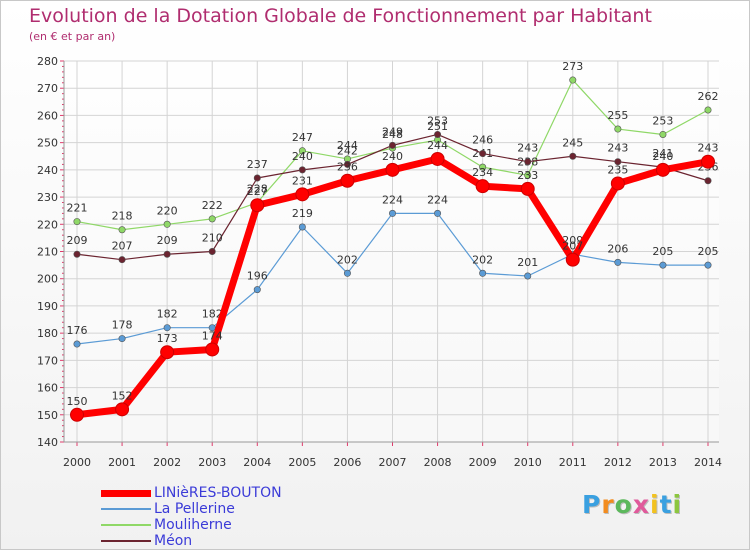  I want to click on y-tick-label: 250, so click(47, 143).